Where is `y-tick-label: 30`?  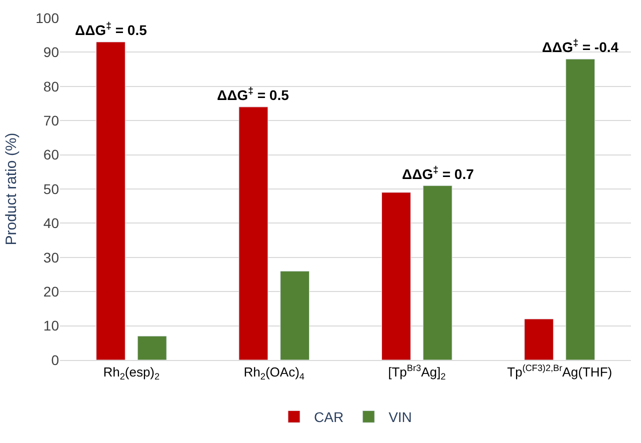 y-tick-label: 30 is located at coordinates (51, 257).